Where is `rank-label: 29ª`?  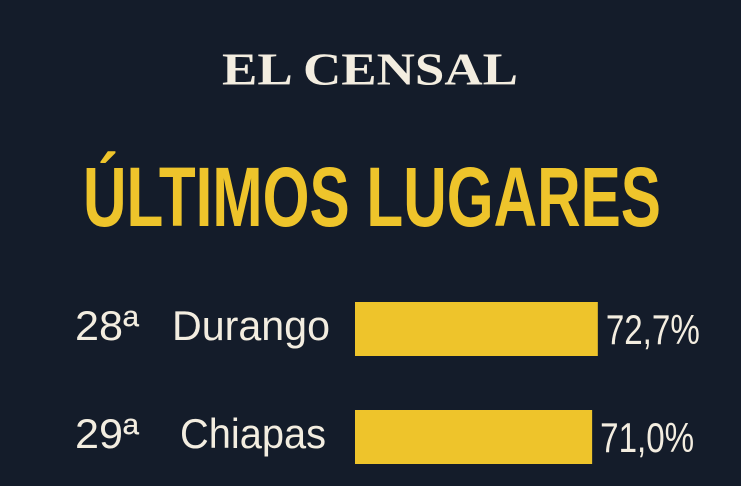 rank-label: 29ª is located at coordinates (107, 433).